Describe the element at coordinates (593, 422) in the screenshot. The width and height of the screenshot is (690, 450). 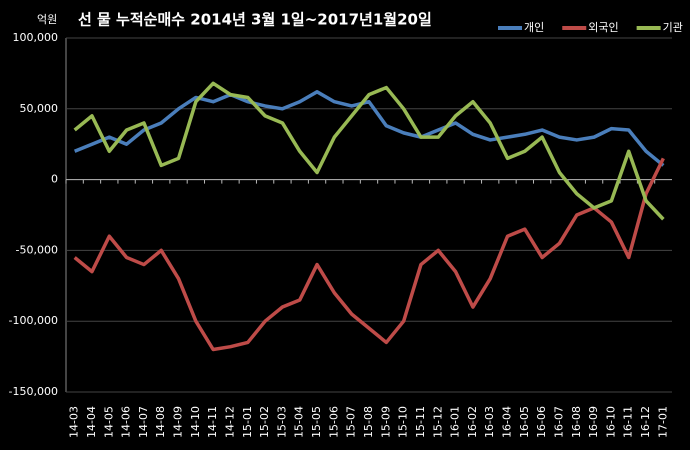
I see `x-tick-label: 16-09` at that location.